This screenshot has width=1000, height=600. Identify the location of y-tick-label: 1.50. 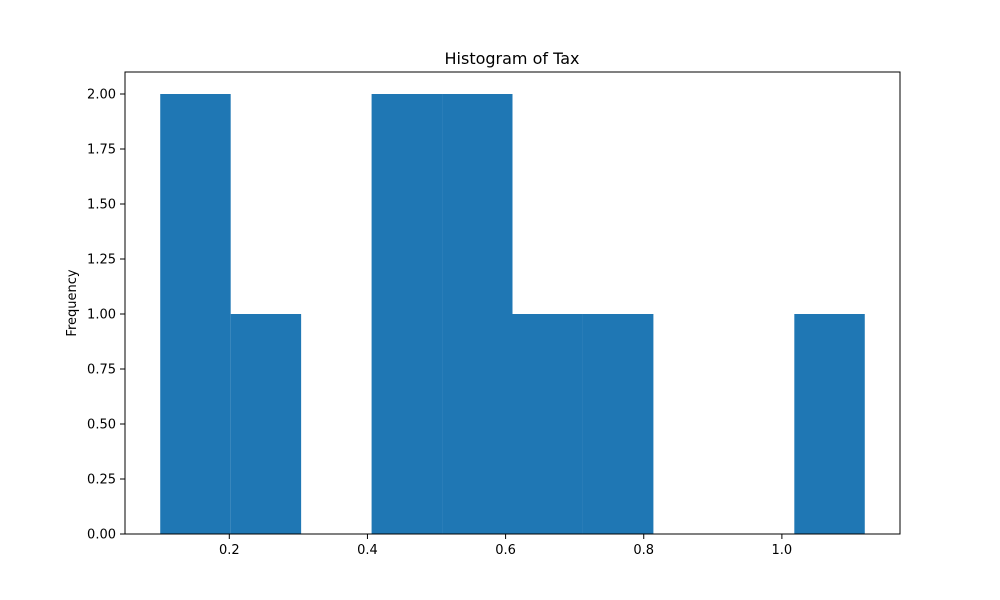
(101, 205).